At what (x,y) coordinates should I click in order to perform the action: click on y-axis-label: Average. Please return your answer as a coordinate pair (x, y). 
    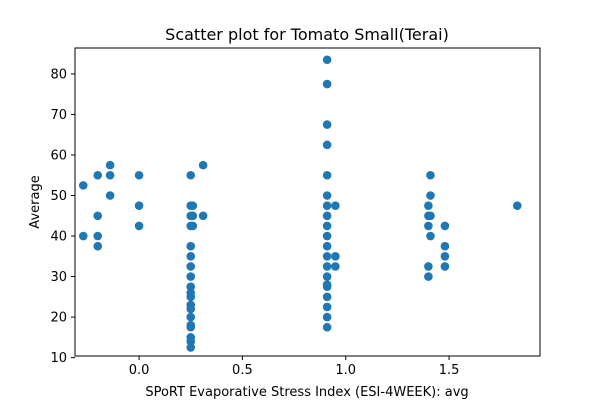
    Looking at the image, I should click on (35, 201).